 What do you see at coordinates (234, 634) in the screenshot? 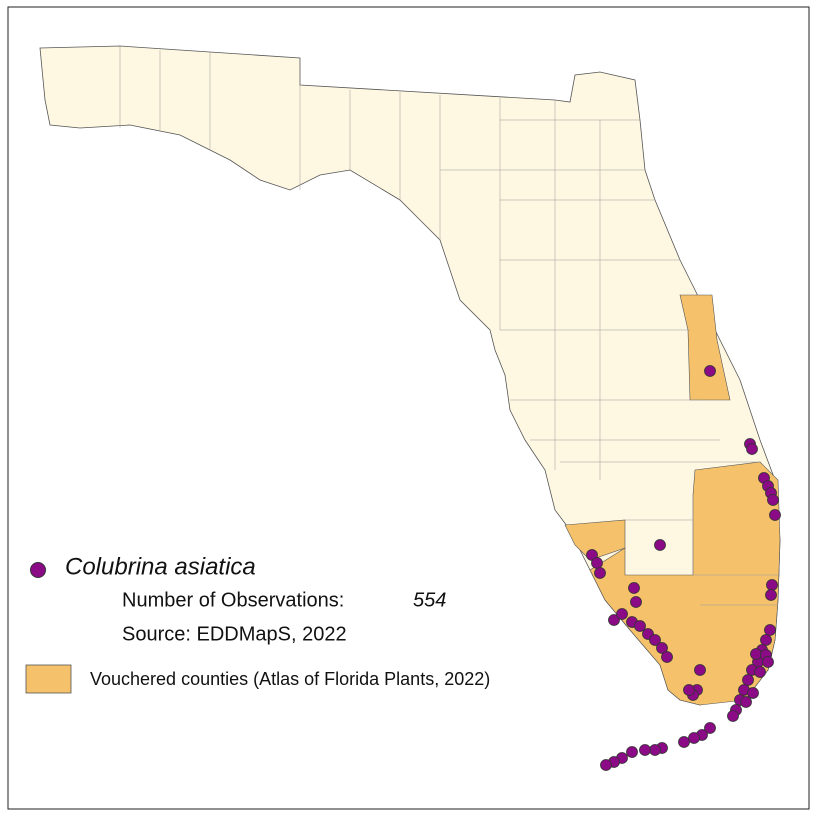
I see `source: Source: EDDMapS, 2022` at bounding box center [234, 634].